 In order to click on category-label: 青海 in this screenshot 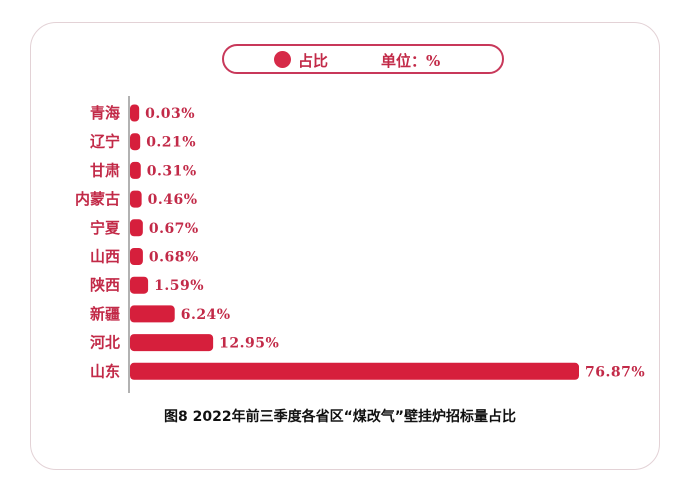, I will do `click(105, 113)`.